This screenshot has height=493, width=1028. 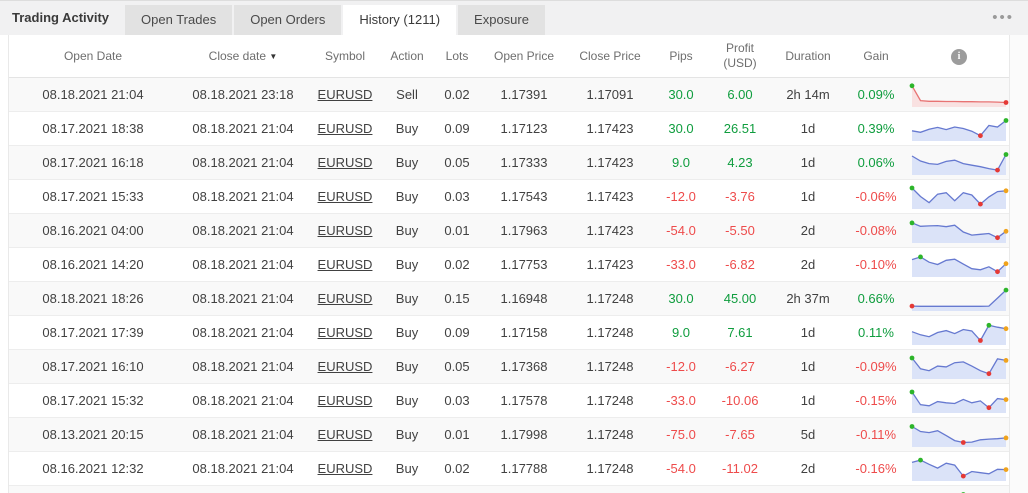 I want to click on col-action: Action, so click(x=407, y=55).